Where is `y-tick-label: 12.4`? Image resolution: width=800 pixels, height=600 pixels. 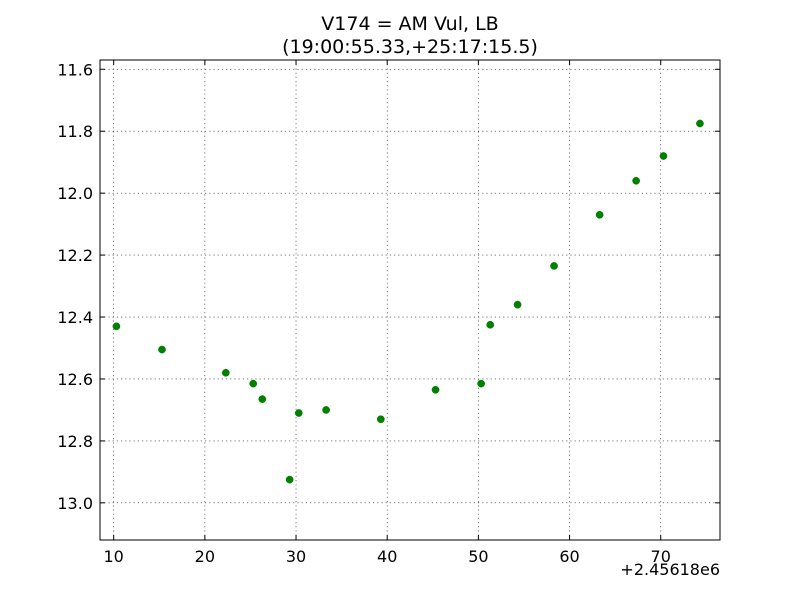 y-tick-label: 12.4 is located at coordinates (75, 317).